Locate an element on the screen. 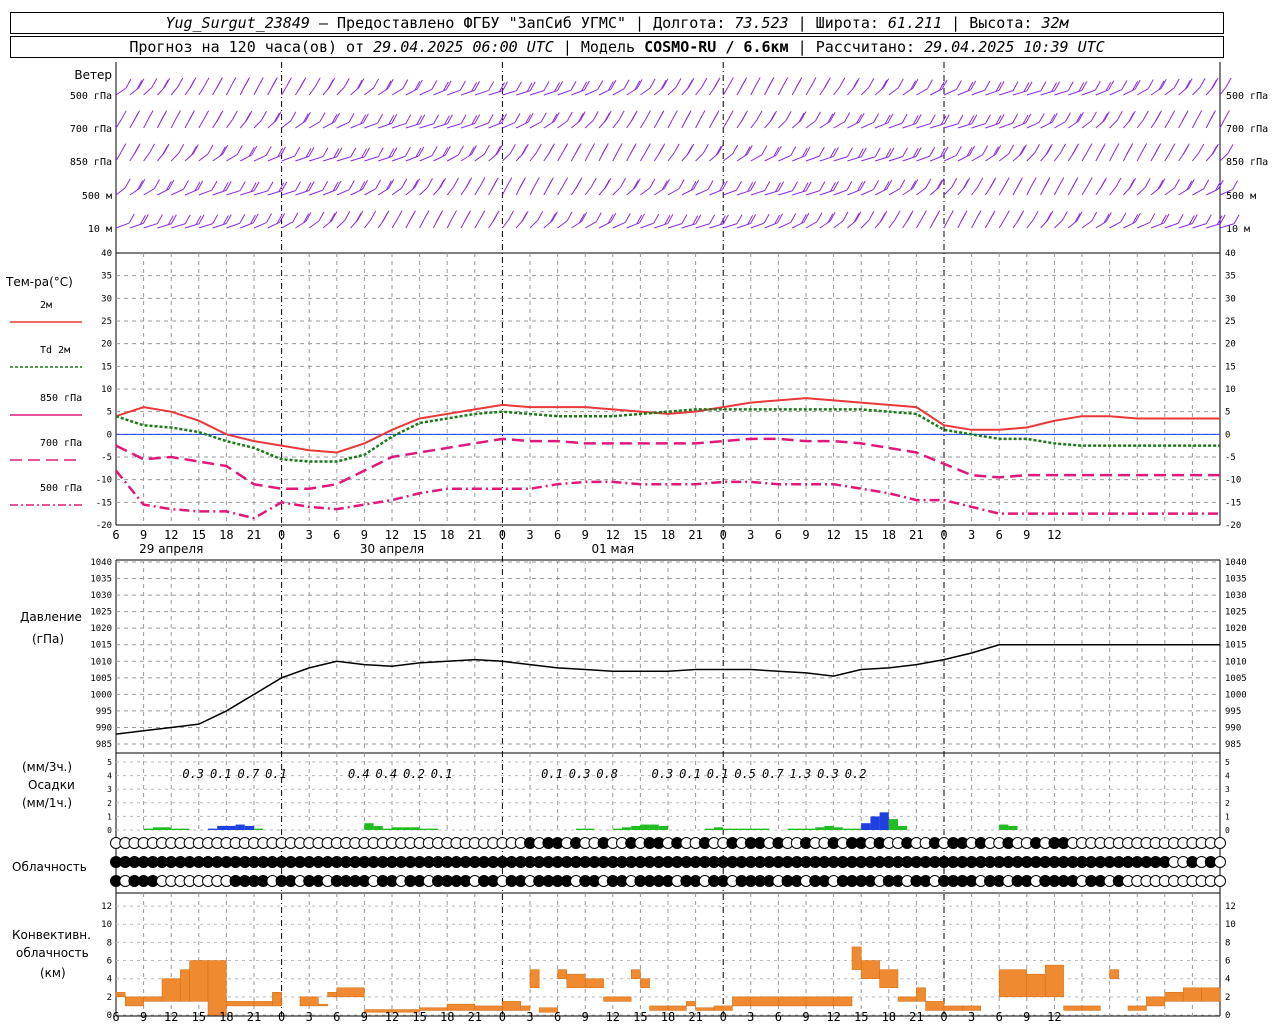 This screenshot has height=1024, width=1280. lon-value: 73.523 is located at coordinates (761, 23).